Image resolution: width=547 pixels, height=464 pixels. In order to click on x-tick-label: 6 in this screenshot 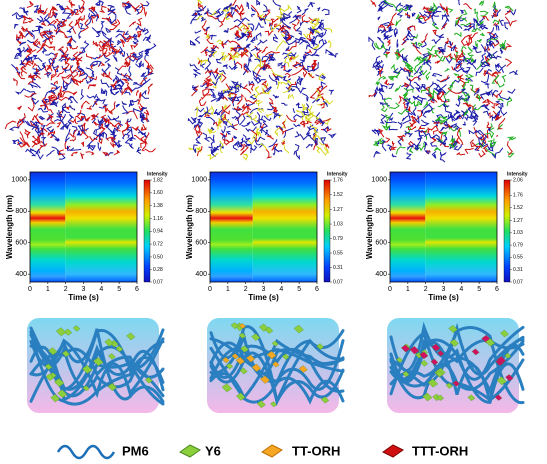, I will do `click(137, 289)`.